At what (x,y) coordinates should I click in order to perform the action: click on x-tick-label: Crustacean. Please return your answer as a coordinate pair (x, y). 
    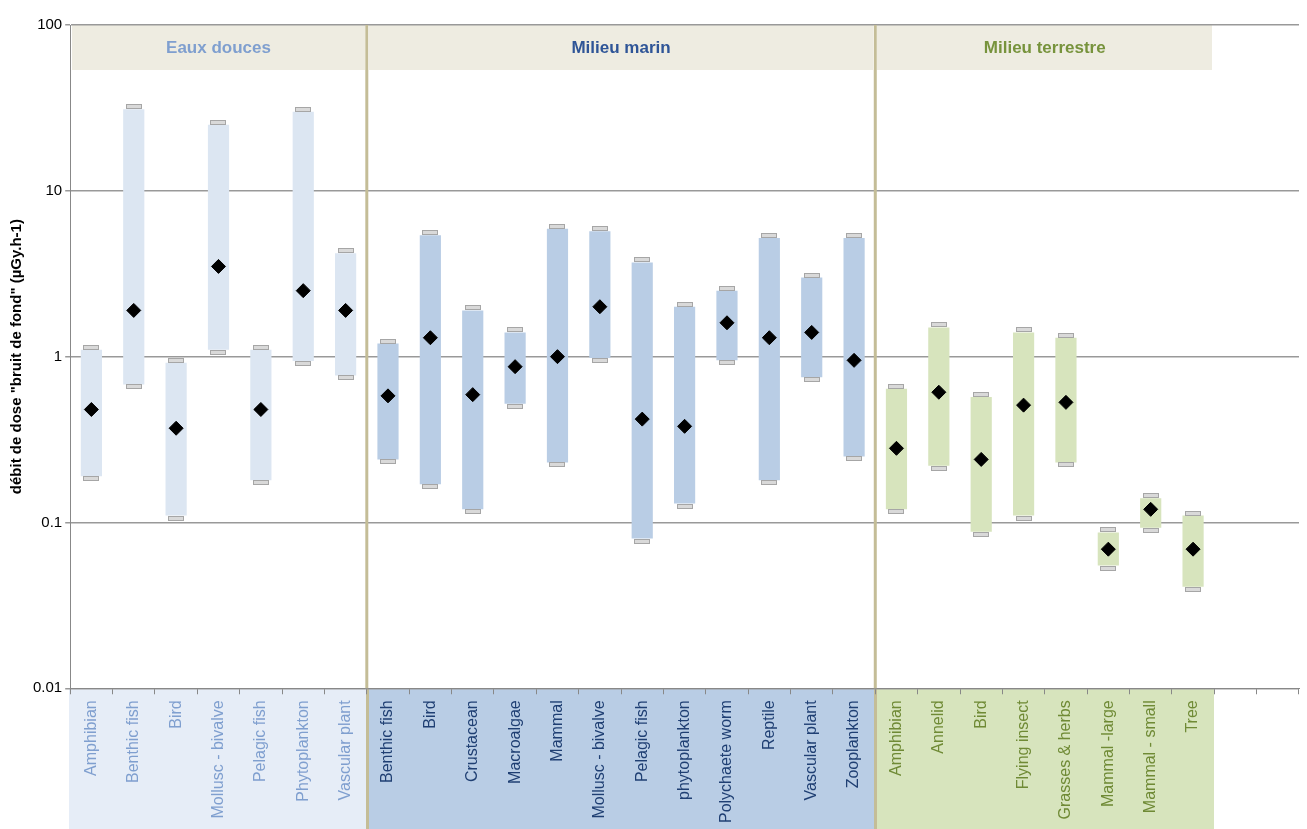
    Looking at the image, I should click on (472, 741).